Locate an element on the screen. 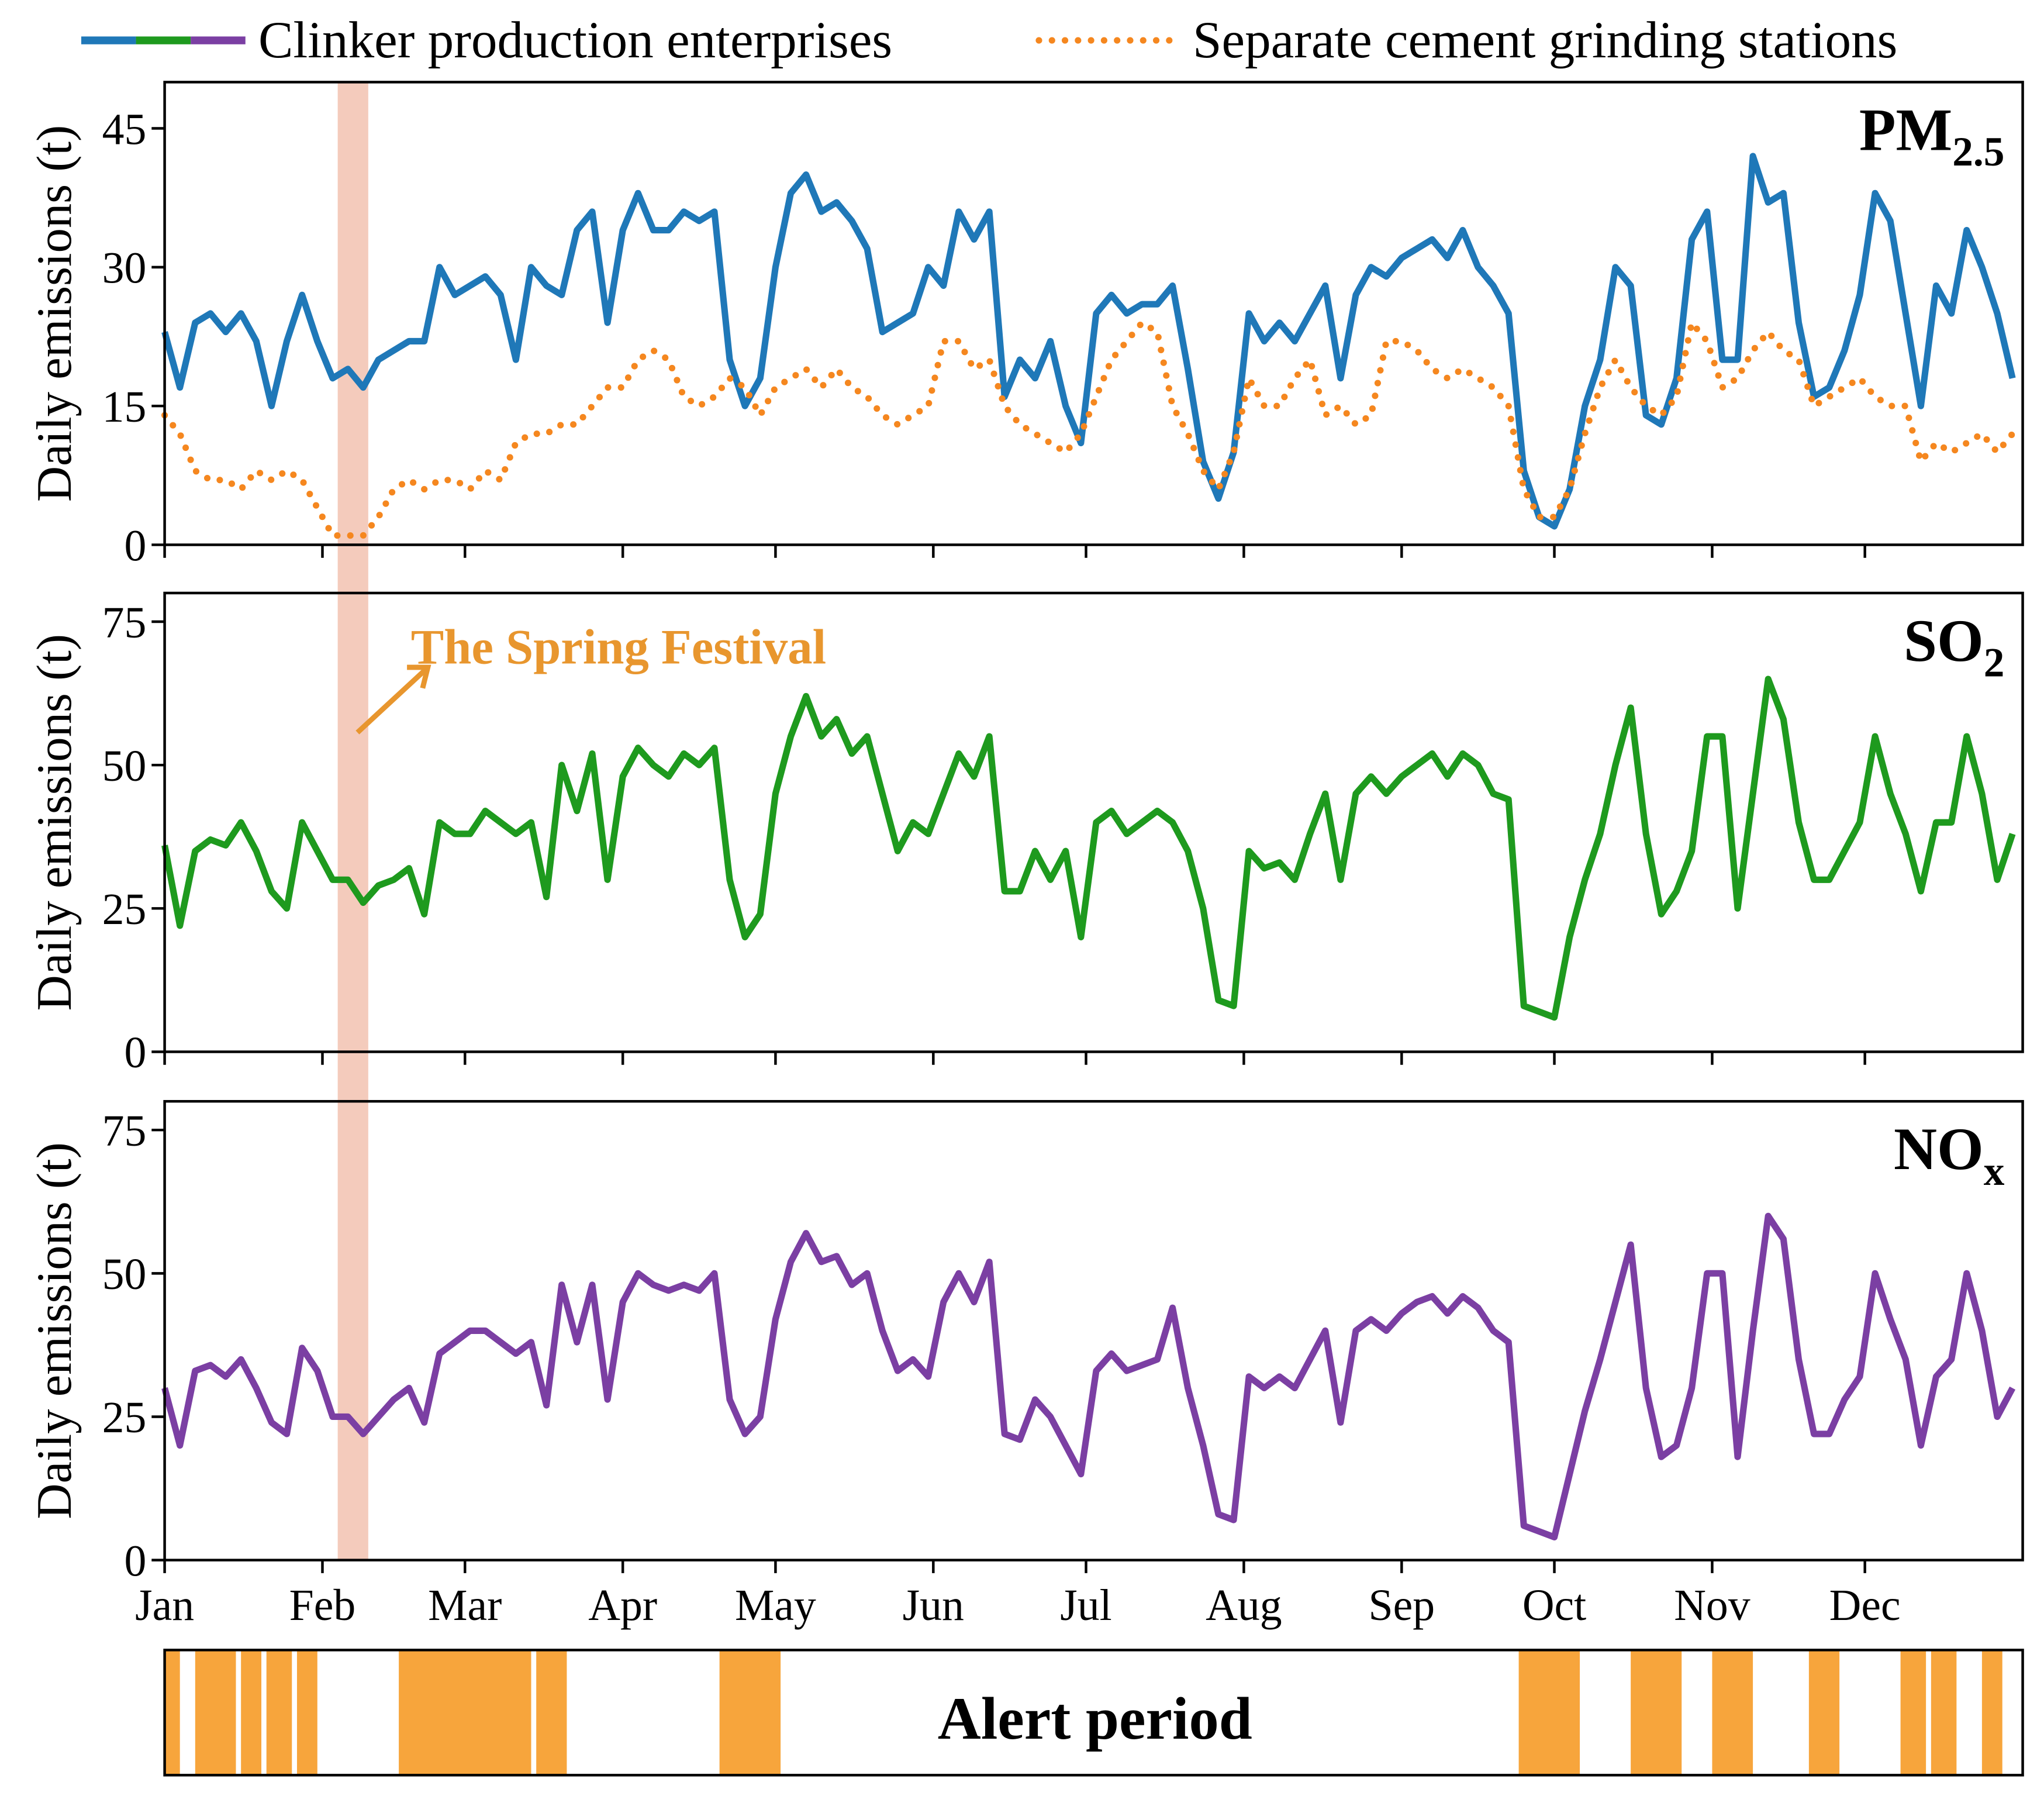 The height and width of the screenshot is (1796, 2044). panel-title-sub: 2 is located at coordinates (1994, 663).